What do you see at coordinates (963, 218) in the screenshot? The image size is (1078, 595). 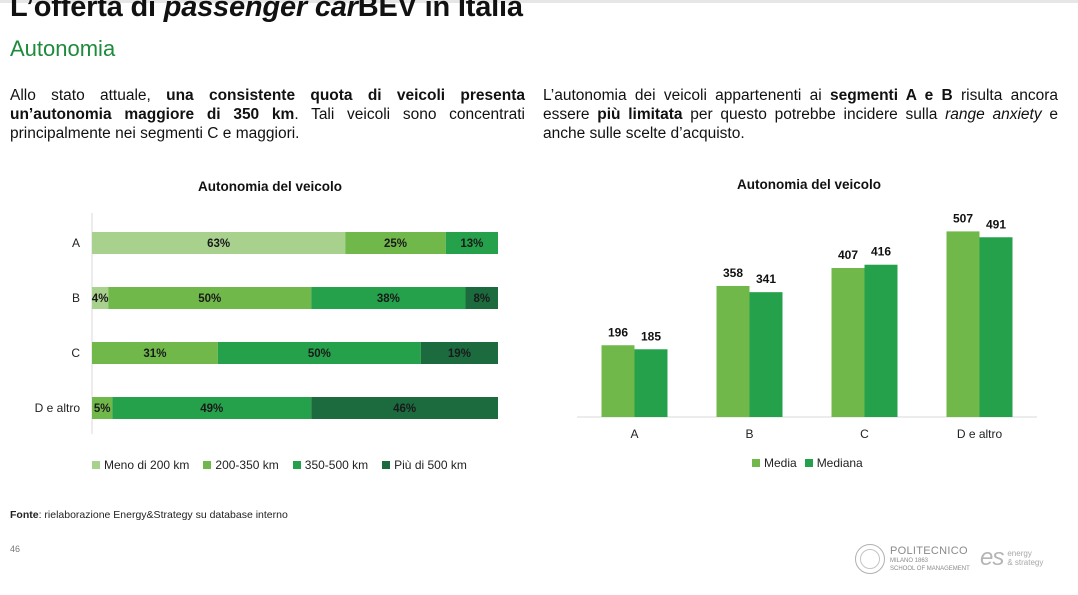 I see `data-label-d-e-altro-media: 507` at bounding box center [963, 218].